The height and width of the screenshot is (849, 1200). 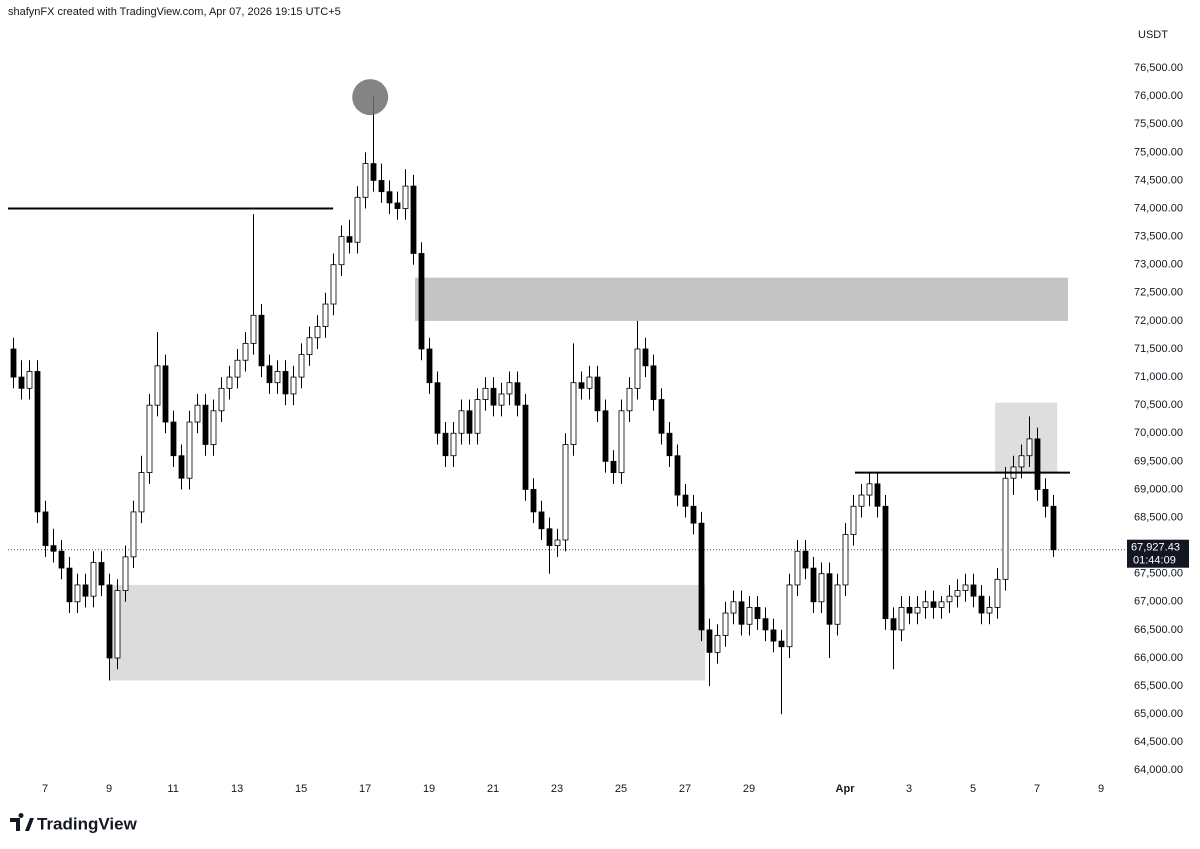 What do you see at coordinates (1158, 349) in the screenshot?
I see `y-tick-label: 71,500.00` at bounding box center [1158, 349].